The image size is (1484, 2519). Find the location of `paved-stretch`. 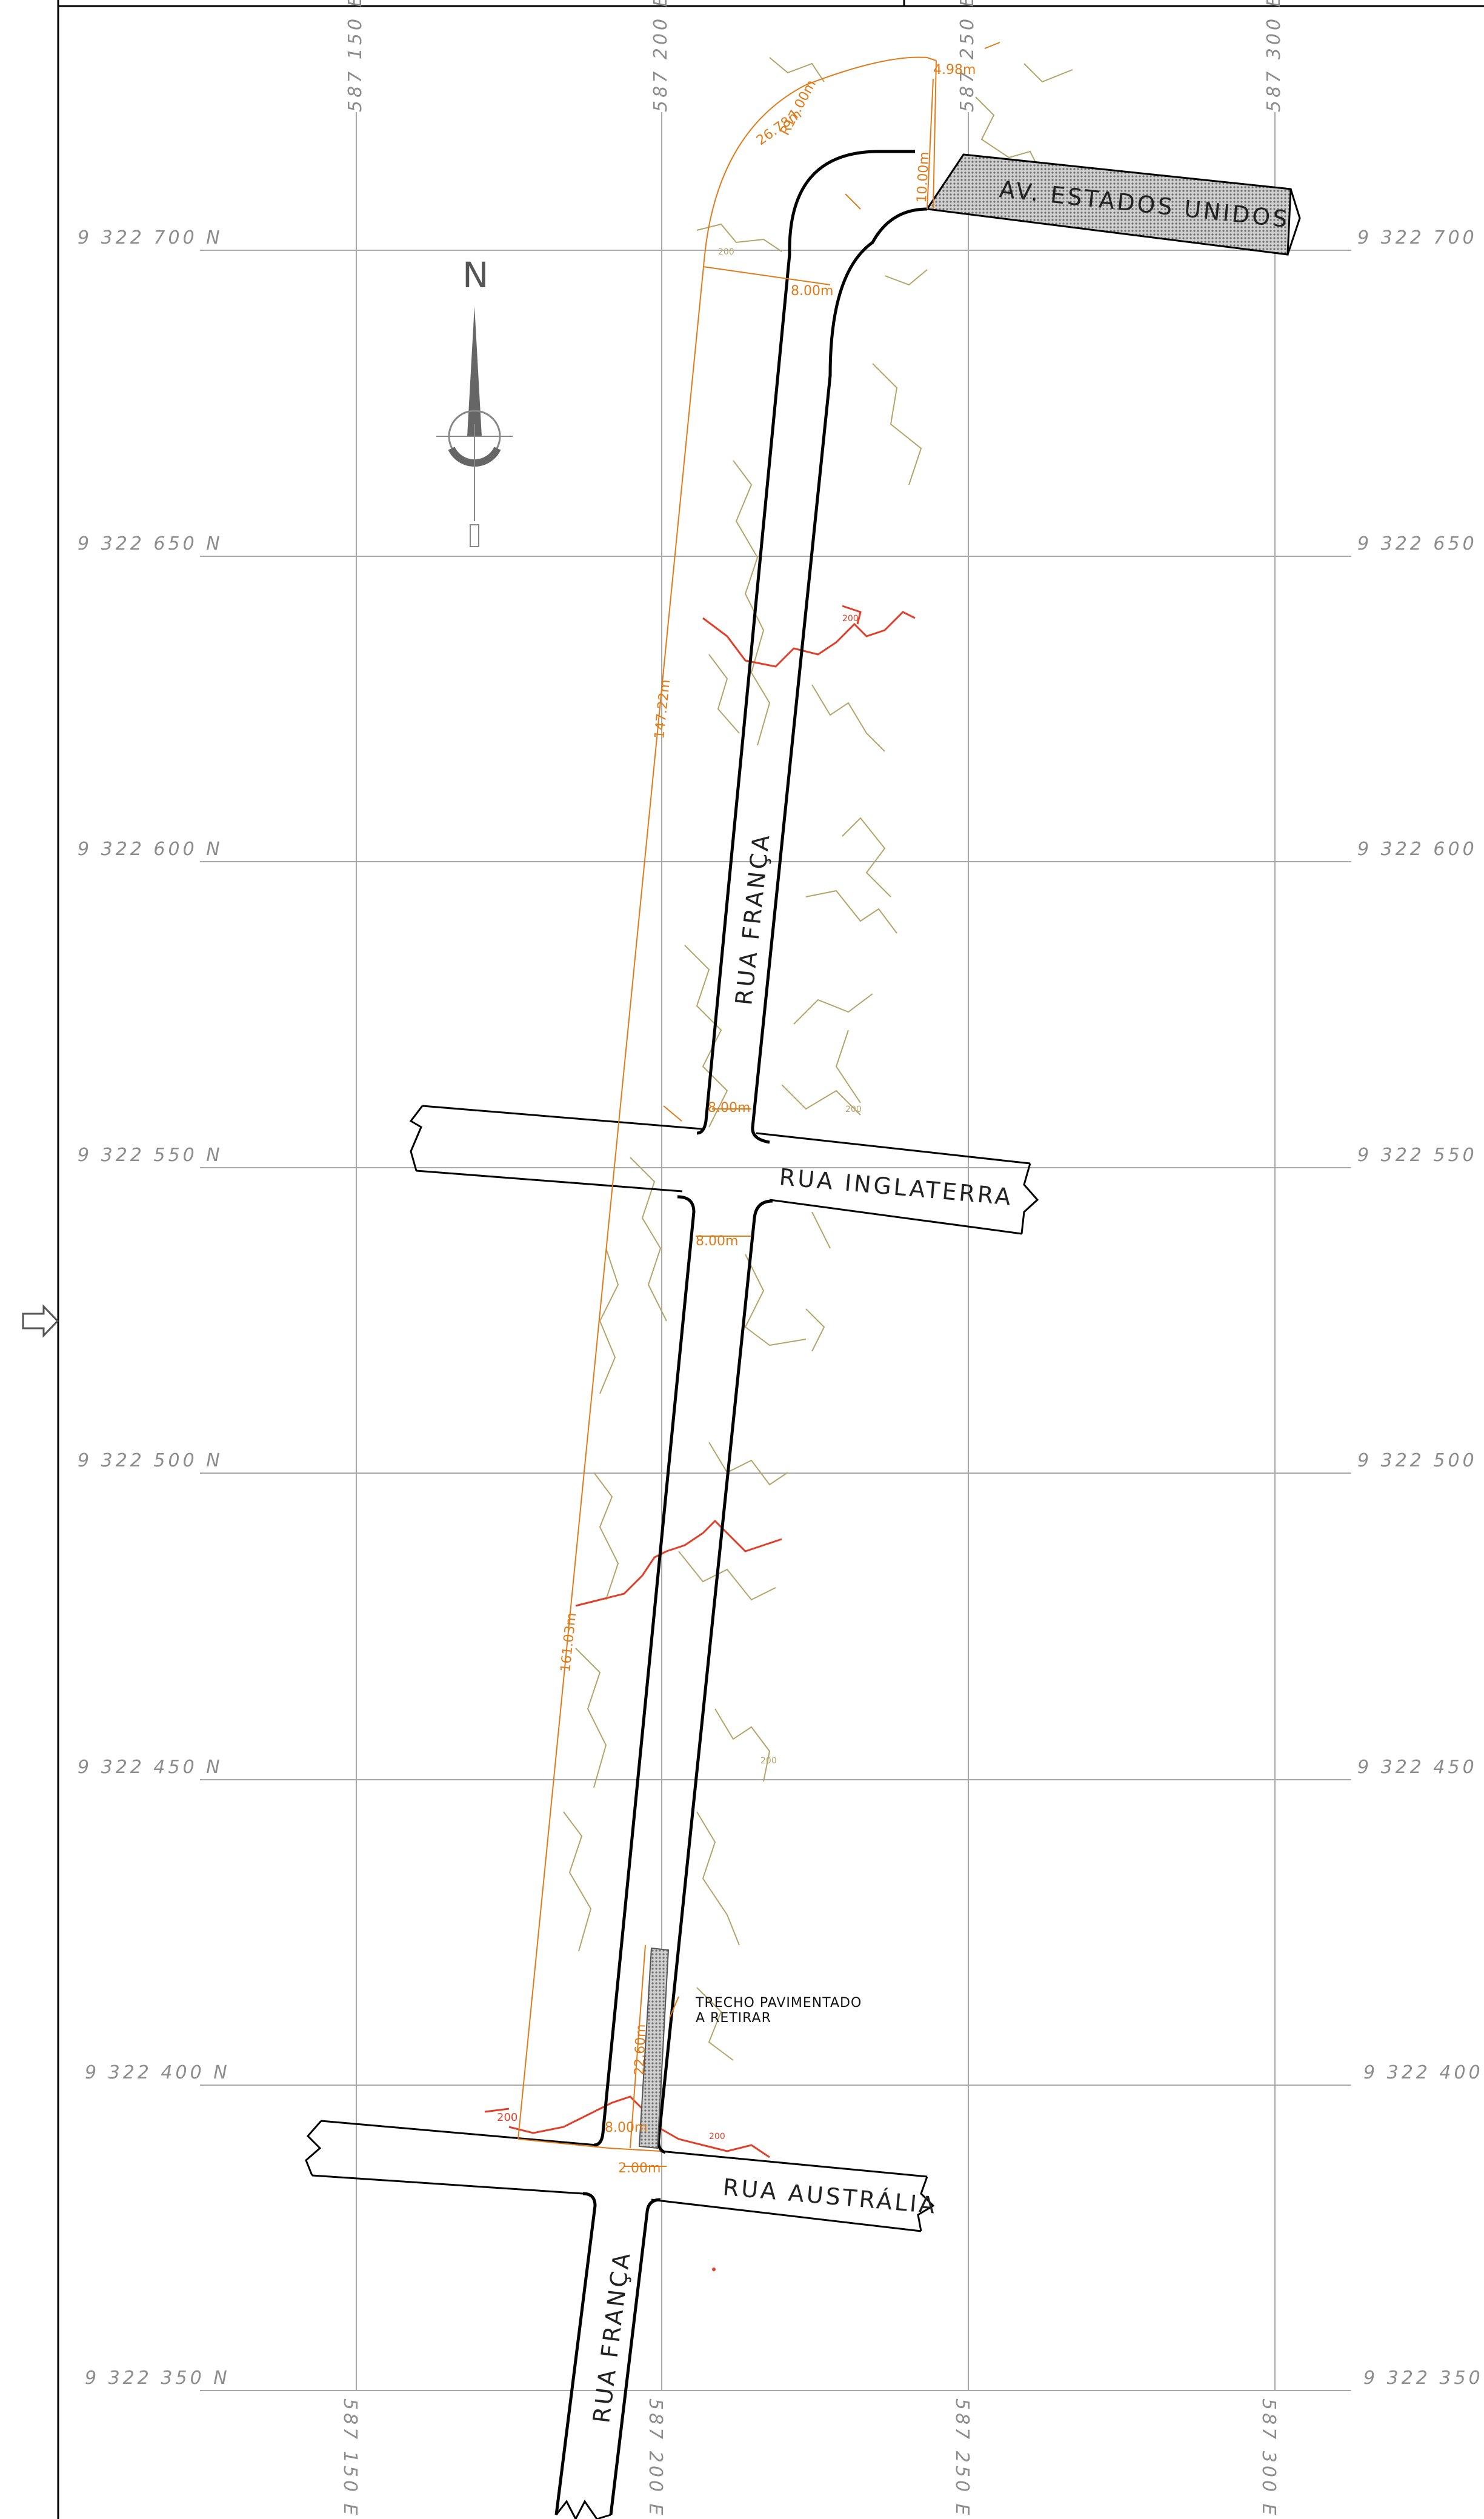

paved-stretch is located at coordinates (654, 2048).